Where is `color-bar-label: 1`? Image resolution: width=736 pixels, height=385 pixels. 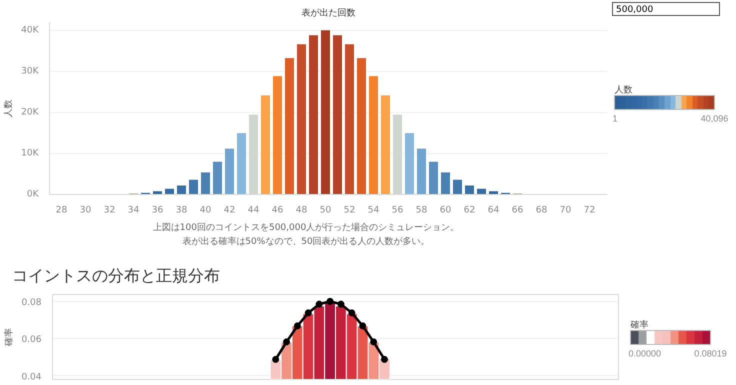
color-bar-label: 1 is located at coordinates (615, 119).